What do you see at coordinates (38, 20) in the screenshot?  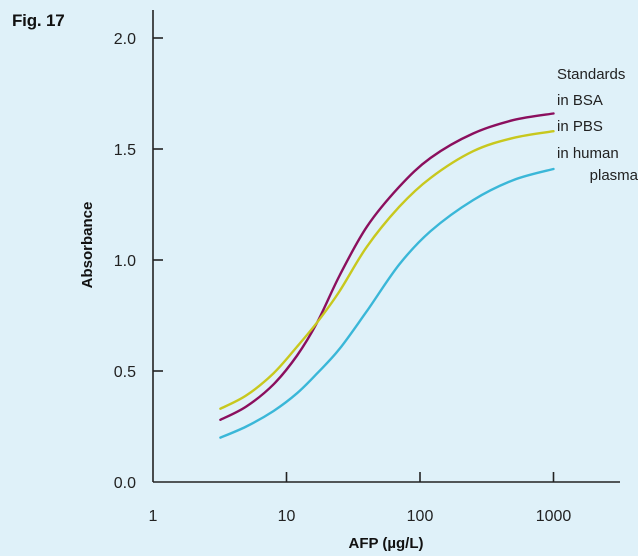 I see `figure-label: Fig. 17` at bounding box center [38, 20].